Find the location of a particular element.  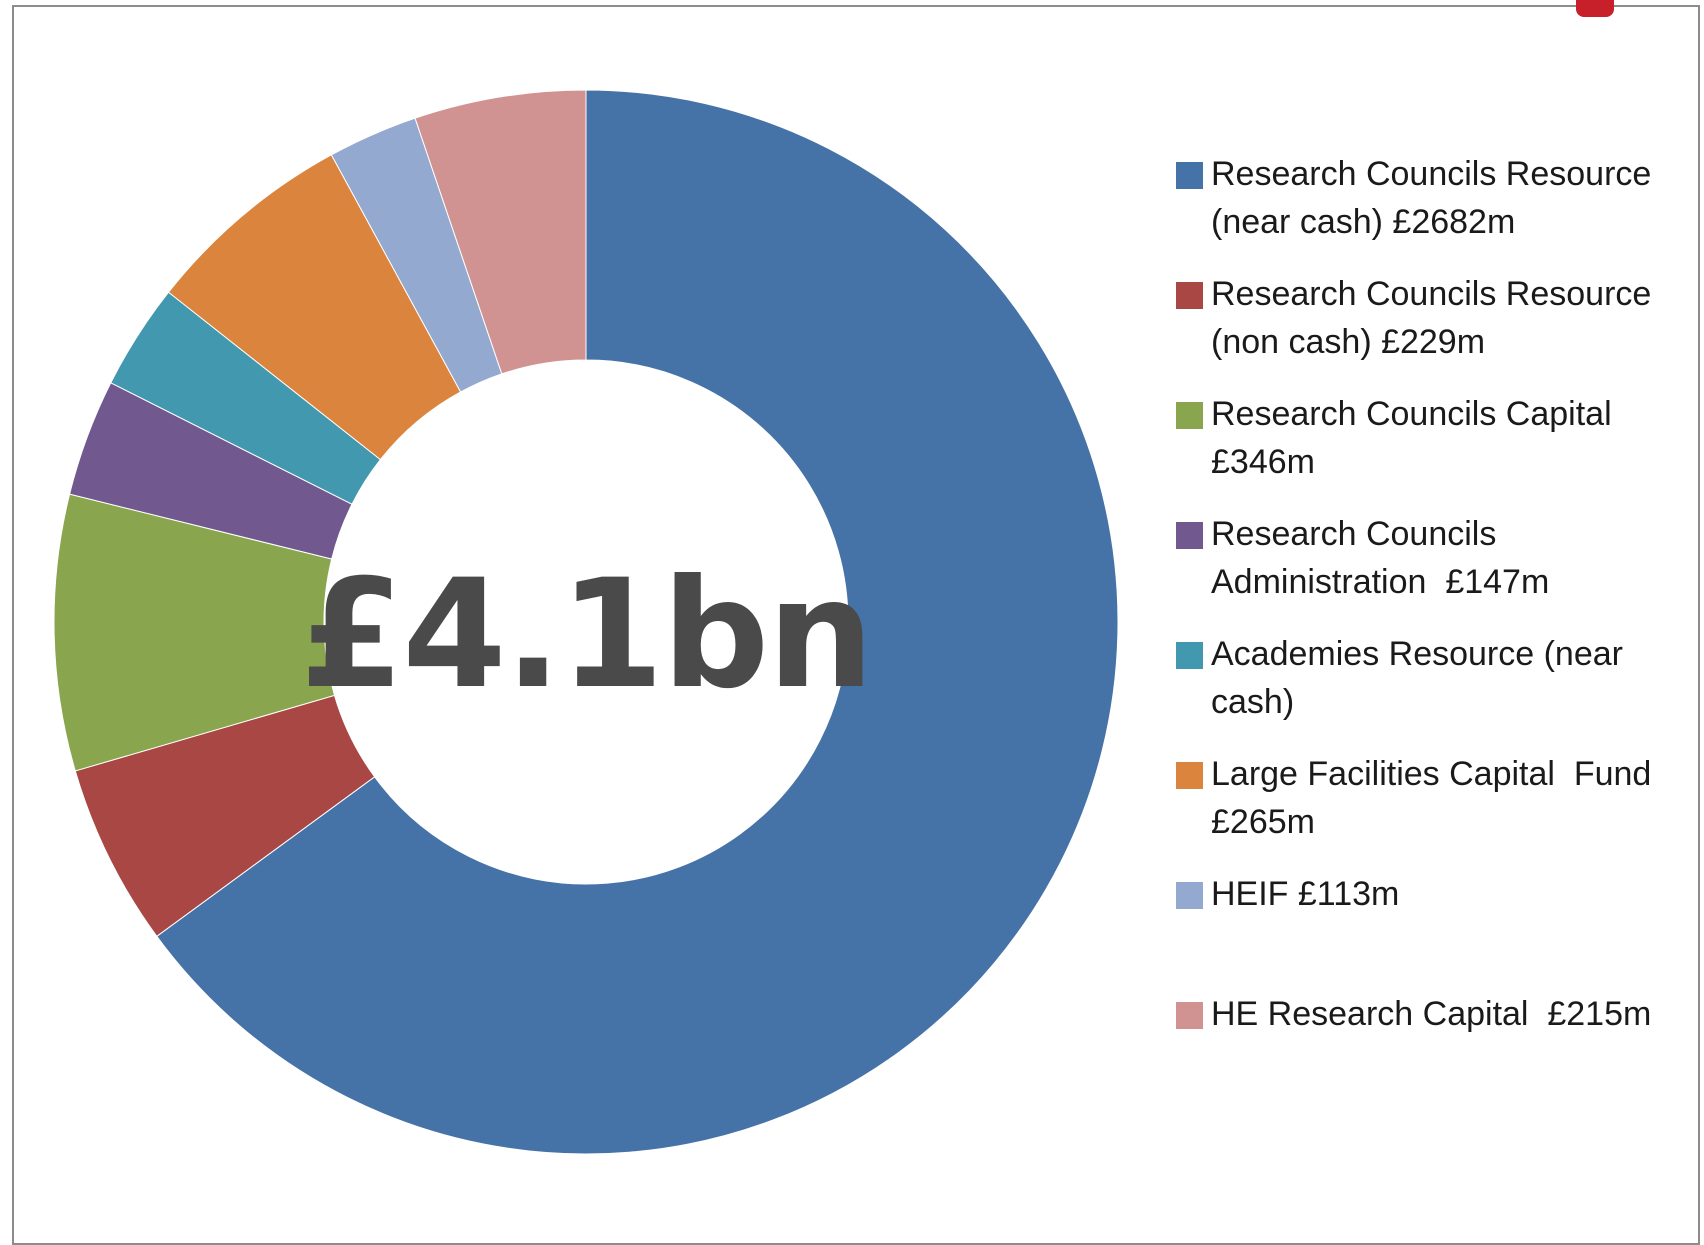

legend-label-5: Academies Resource (near cash) is located at coordinates (1422, 678).